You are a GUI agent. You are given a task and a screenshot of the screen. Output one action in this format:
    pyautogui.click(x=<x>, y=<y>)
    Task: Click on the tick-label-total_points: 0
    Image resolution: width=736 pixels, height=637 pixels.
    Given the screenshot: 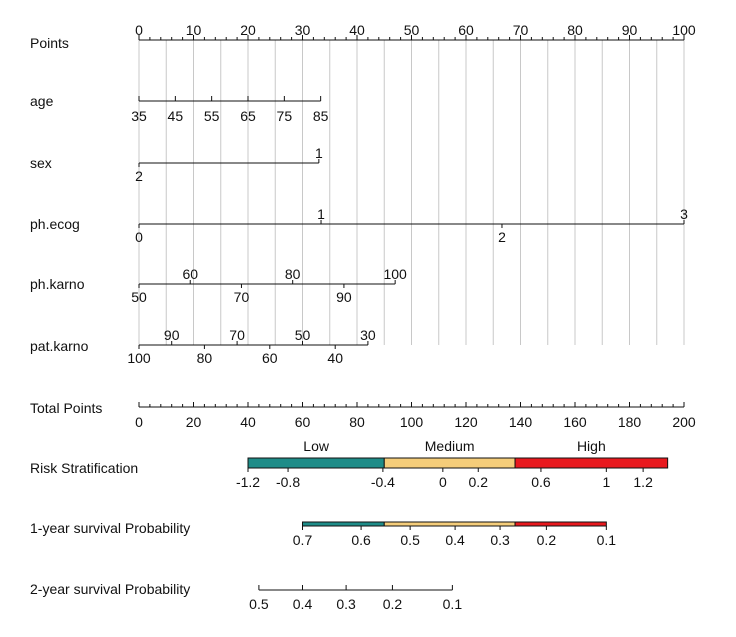 What is the action you would take?
    pyautogui.click(x=139, y=422)
    